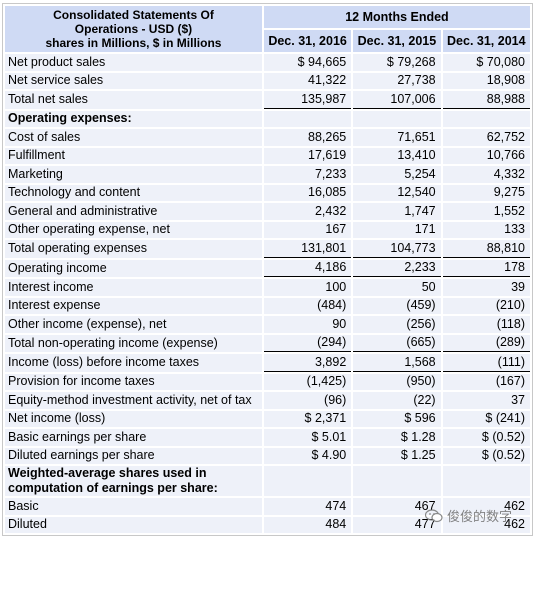  I want to click on column-header-2014: Dec. 31, 2014, so click(486, 41).